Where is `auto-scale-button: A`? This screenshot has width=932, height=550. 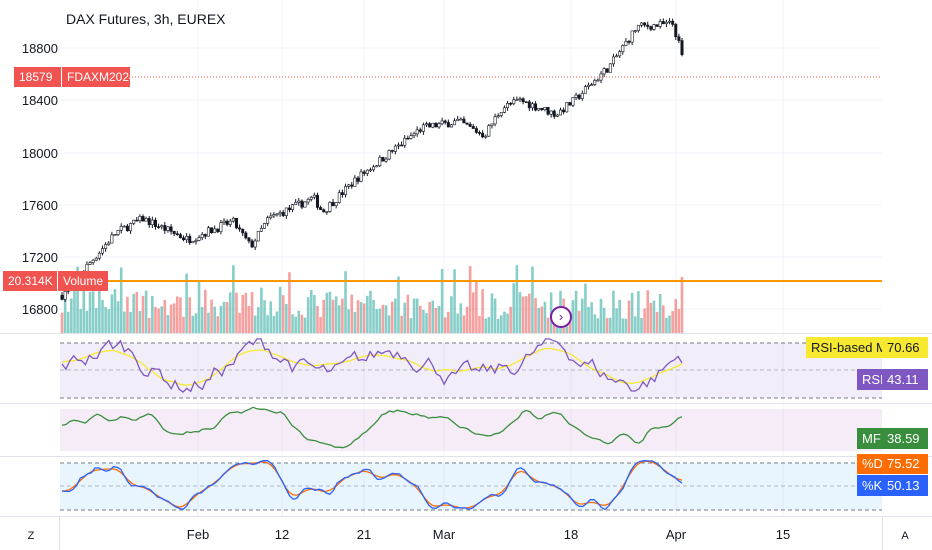 auto-scale-button: A is located at coordinates (905, 536).